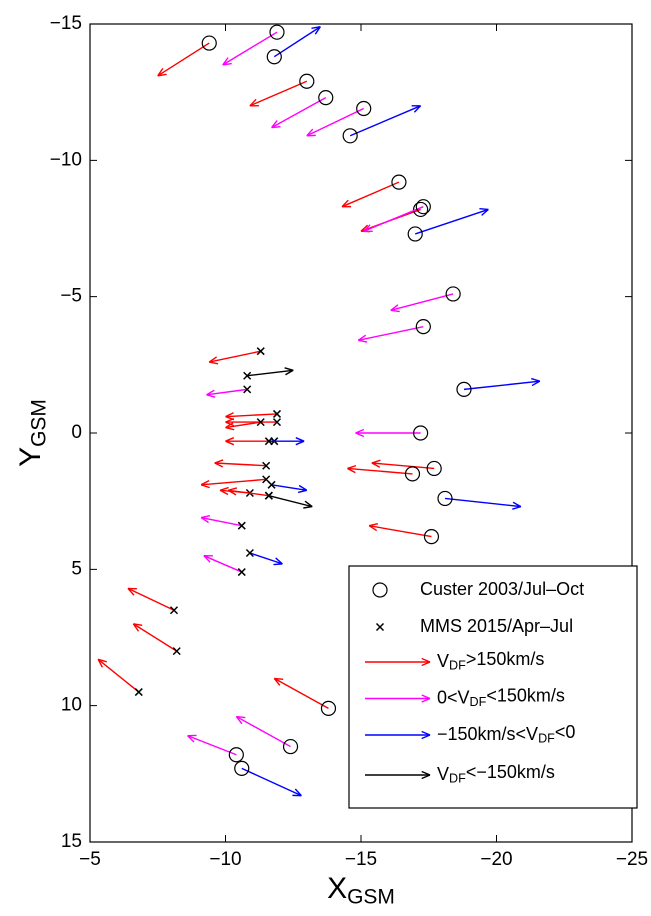  What do you see at coordinates (90, 859) in the screenshot?
I see `x-tick-label: −5` at bounding box center [90, 859].